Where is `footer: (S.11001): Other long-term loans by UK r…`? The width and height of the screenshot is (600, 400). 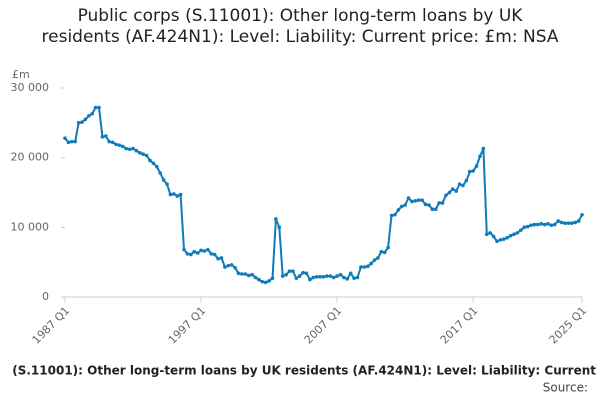
footer: (S.11001): Other long-term loans by UK r… is located at coordinates (304, 371).